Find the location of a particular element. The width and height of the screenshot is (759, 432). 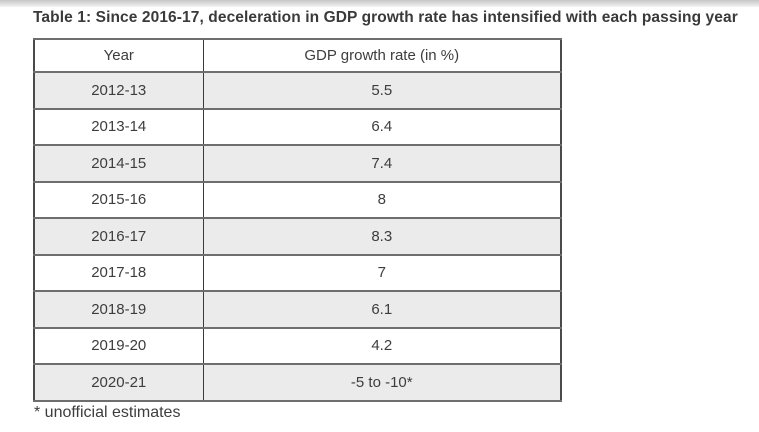

table-row: 2012-13 5.5 is located at coordinates (297, 90).